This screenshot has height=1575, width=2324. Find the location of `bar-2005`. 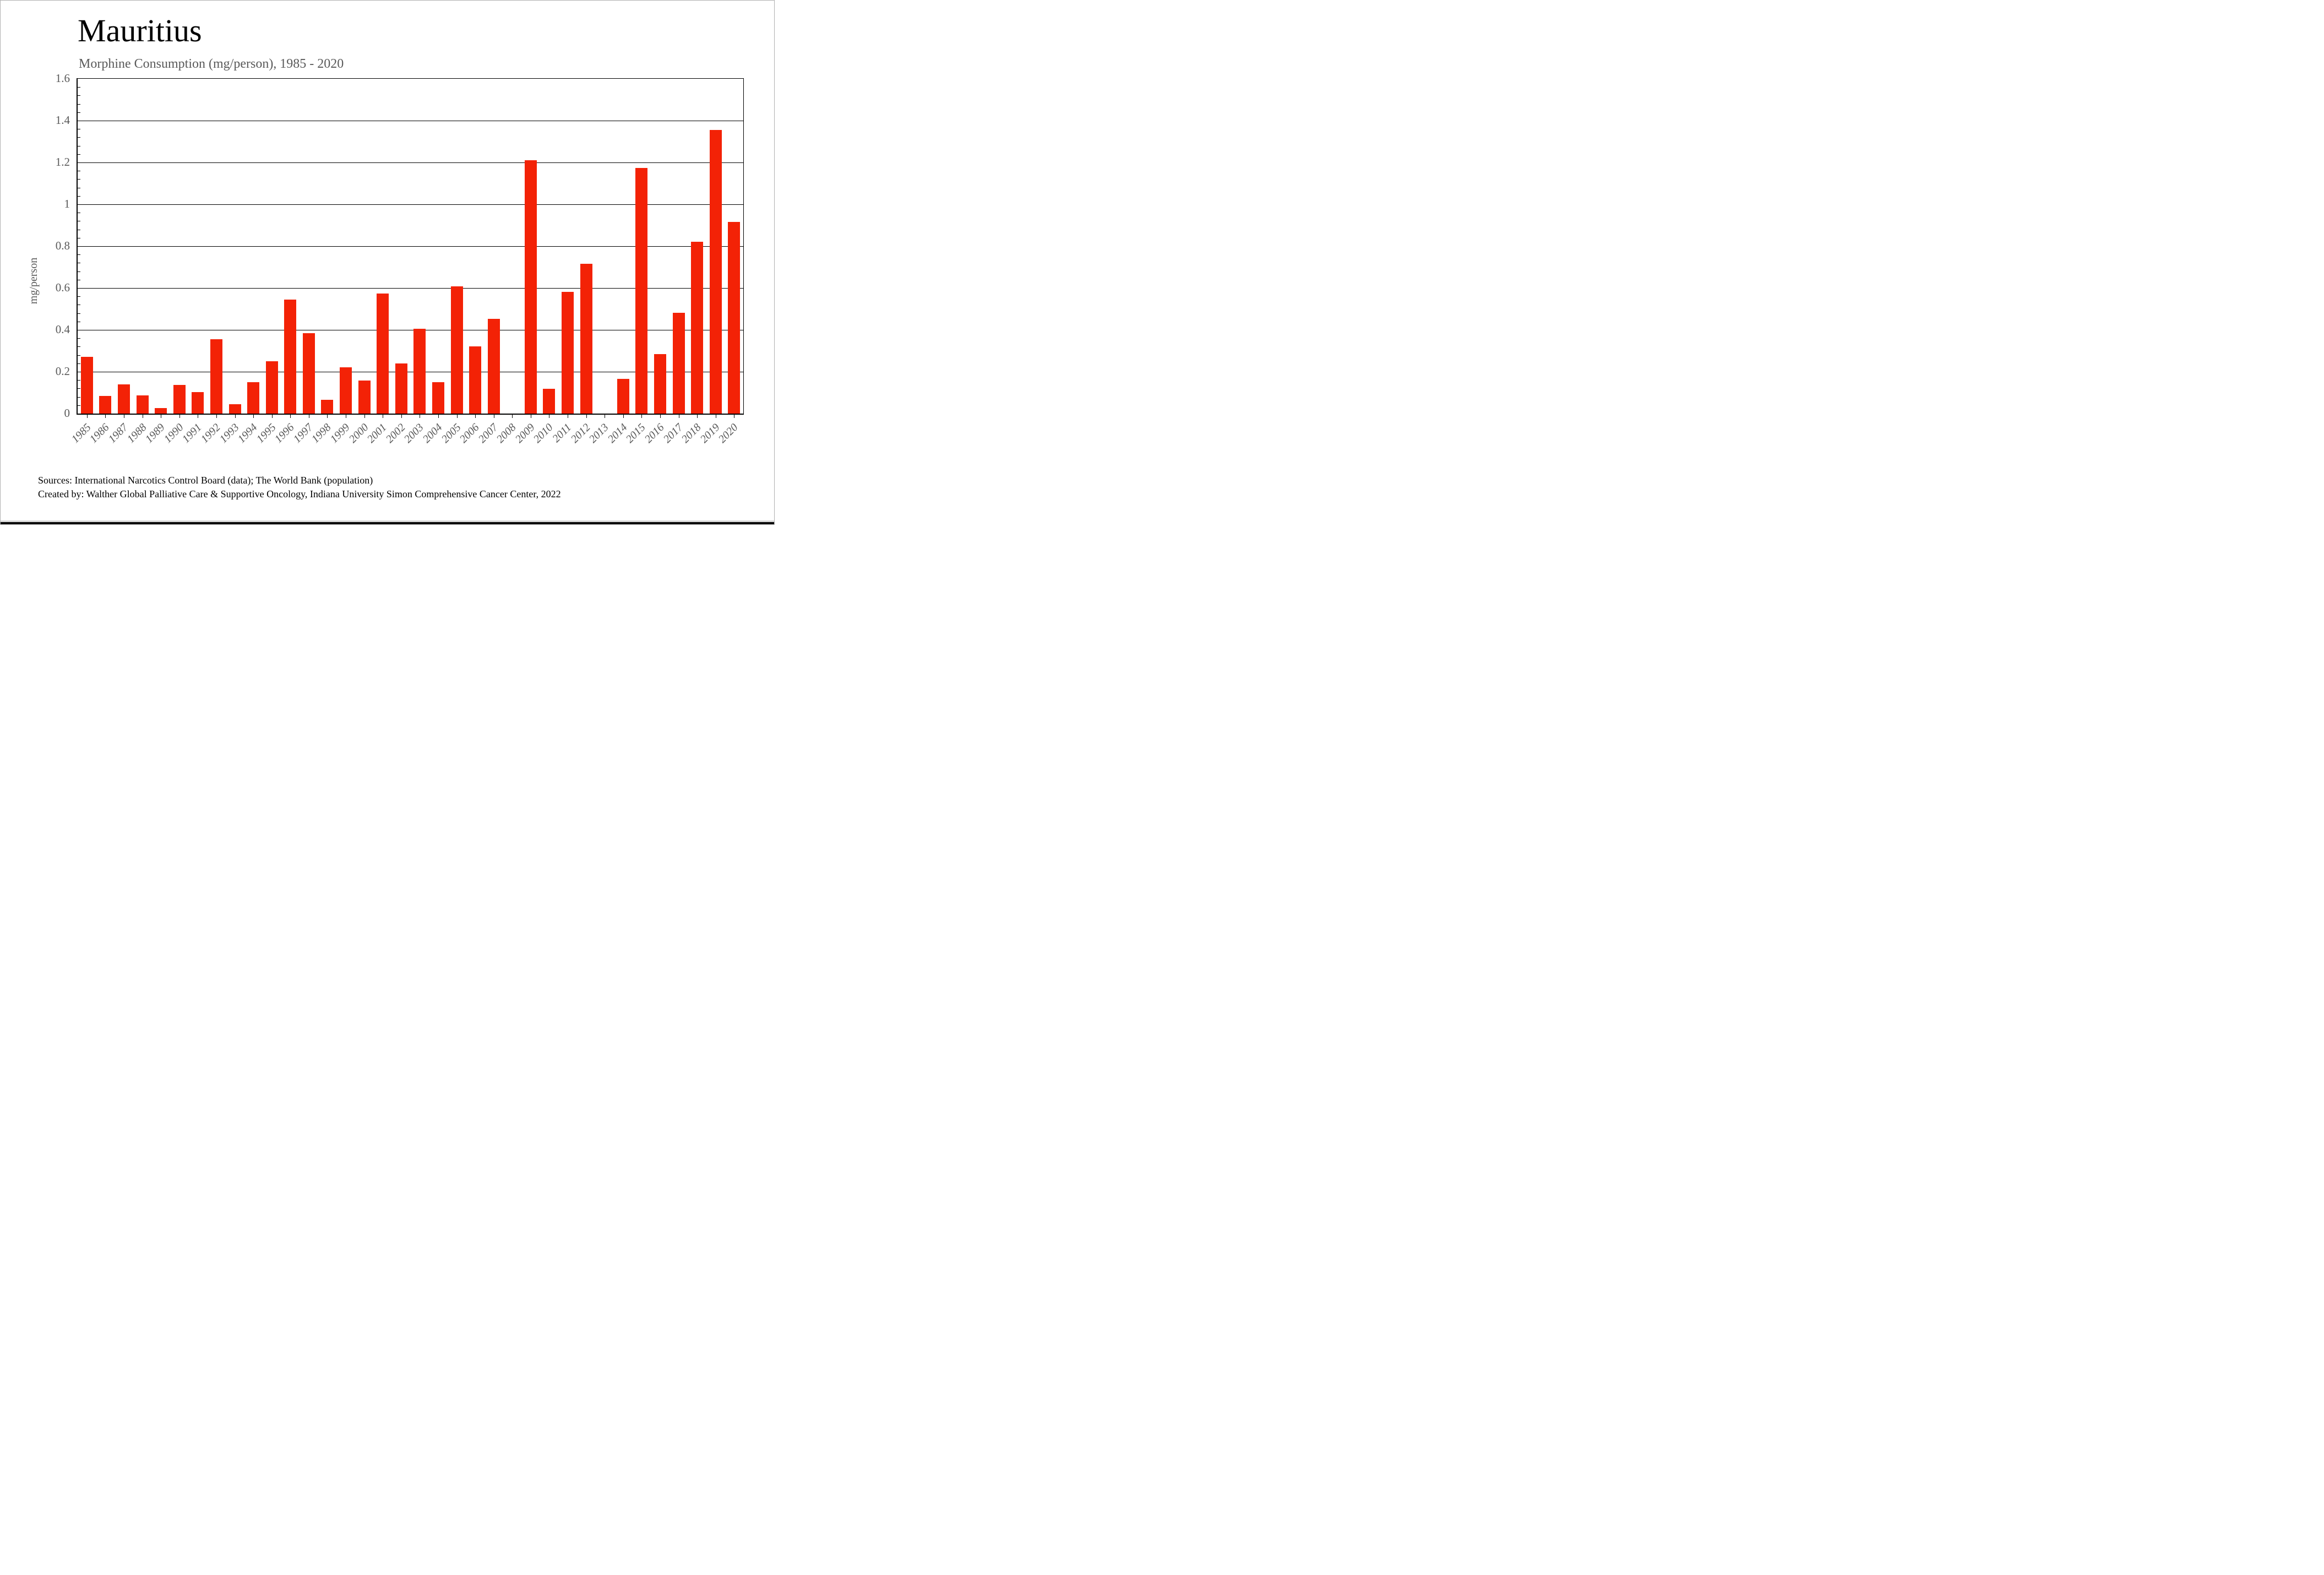

bar-2005 is located at coordinates (457, 350).